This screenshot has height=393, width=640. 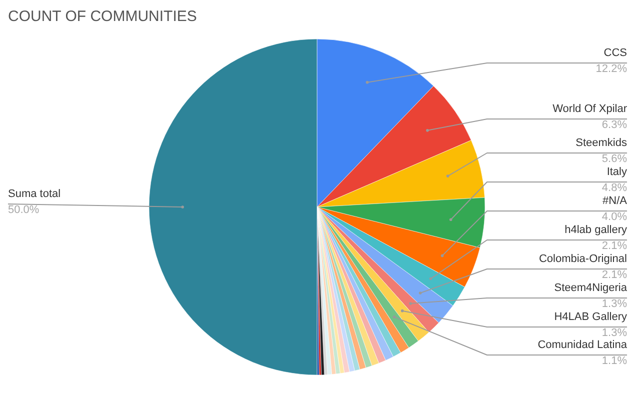 What do you see at coordinates (590, 109) in the screenshot?
I see `slice-label: World Of Xpilar` at bounding box center [590, 109].